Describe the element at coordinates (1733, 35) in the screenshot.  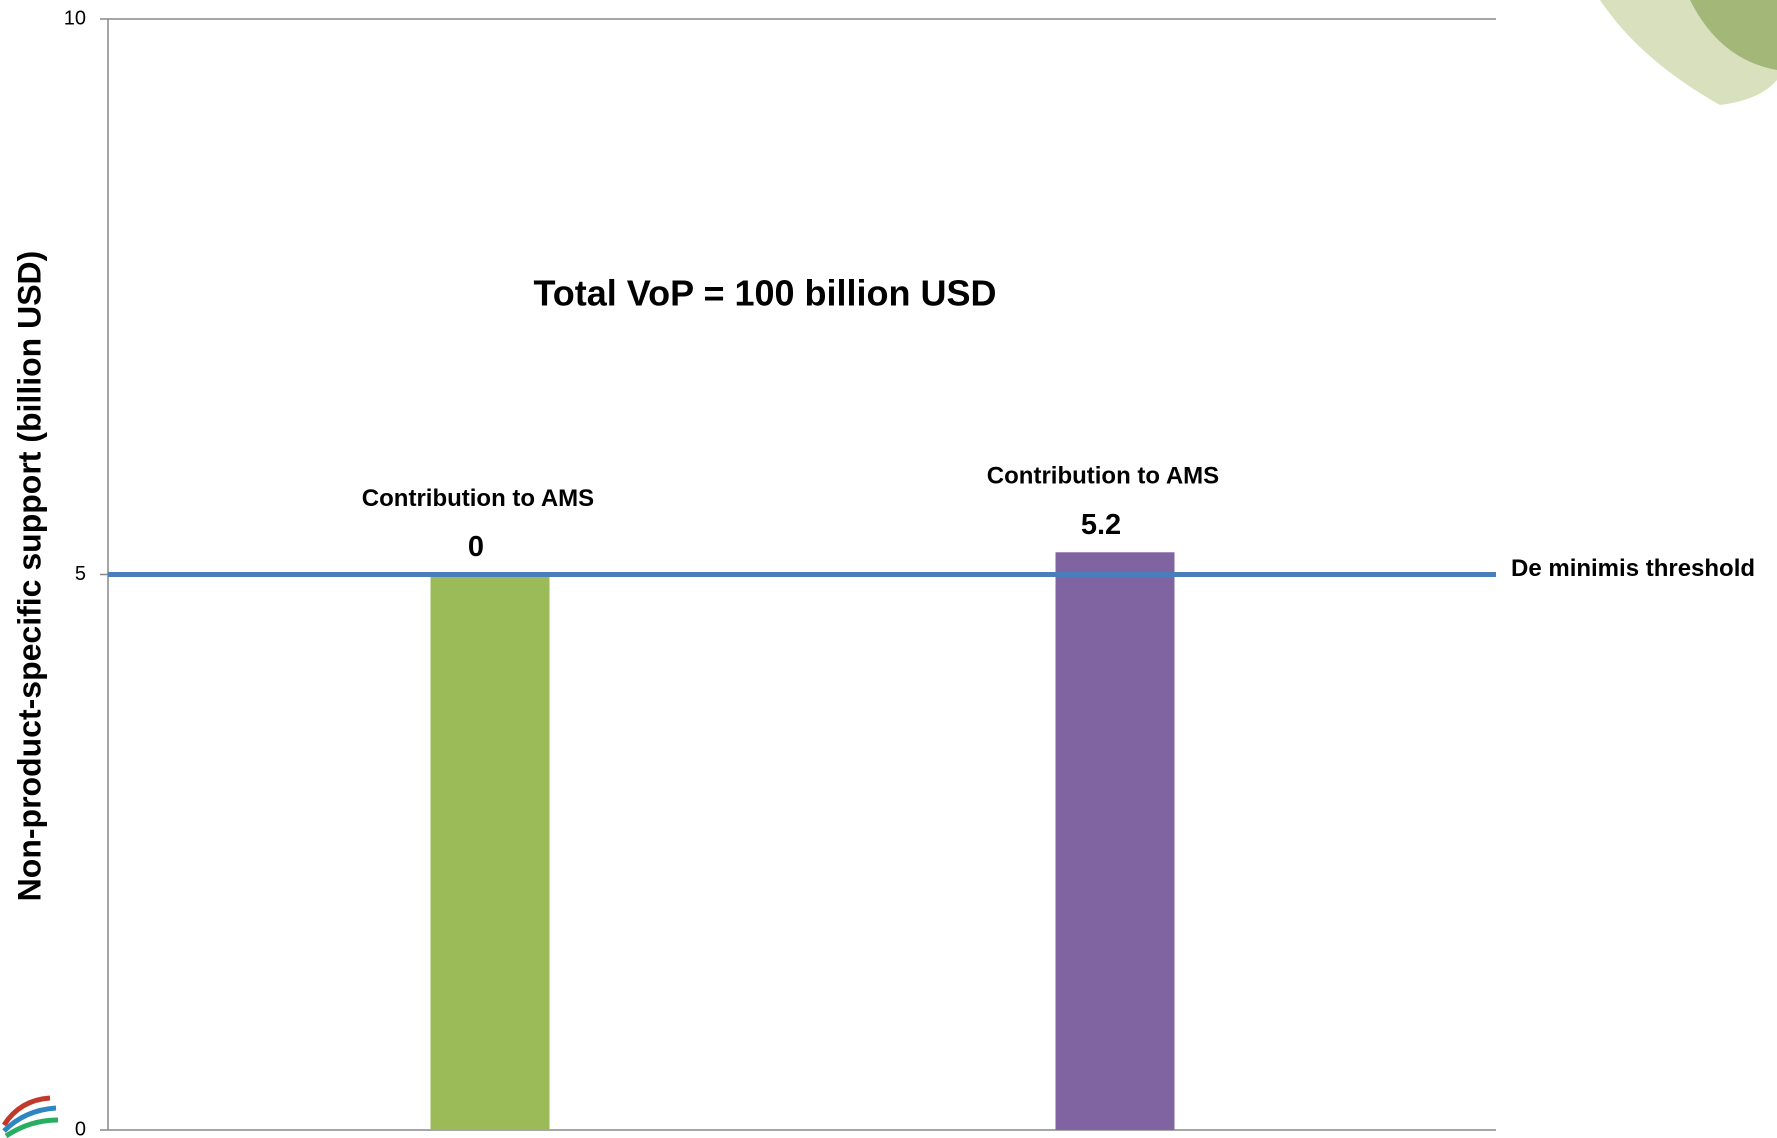
I see `corner-decoration` at that location.